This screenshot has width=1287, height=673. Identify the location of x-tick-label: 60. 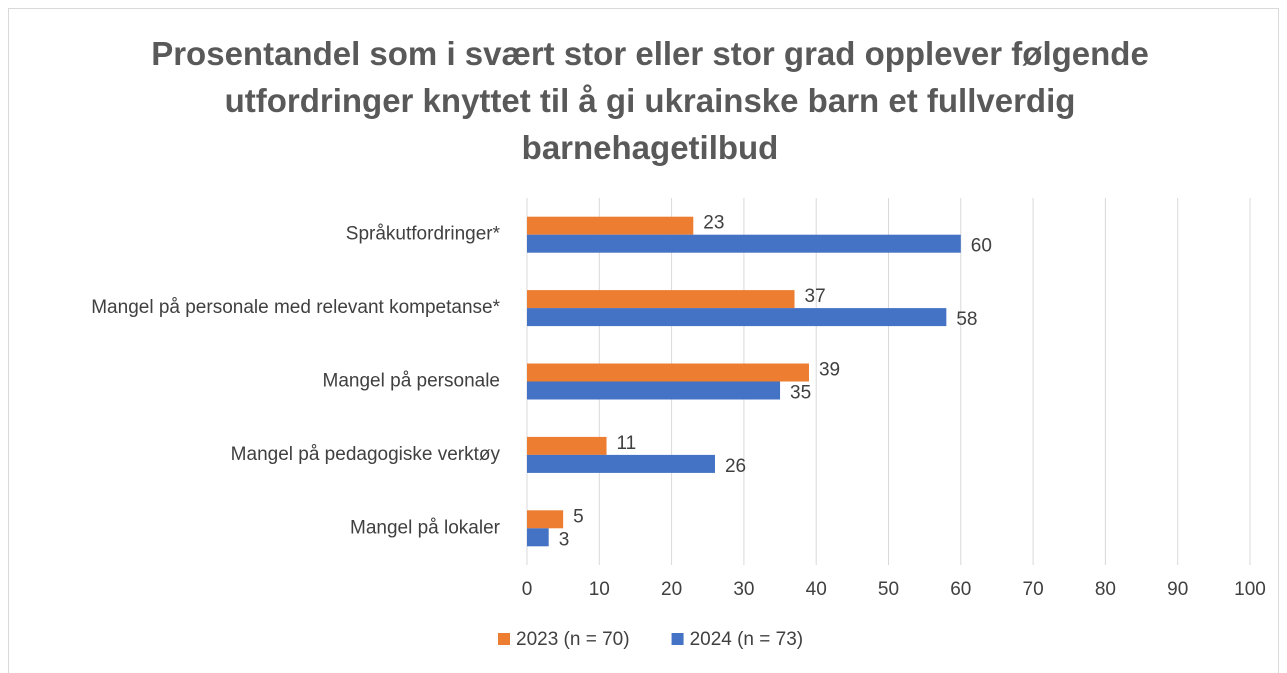
(960, 589).